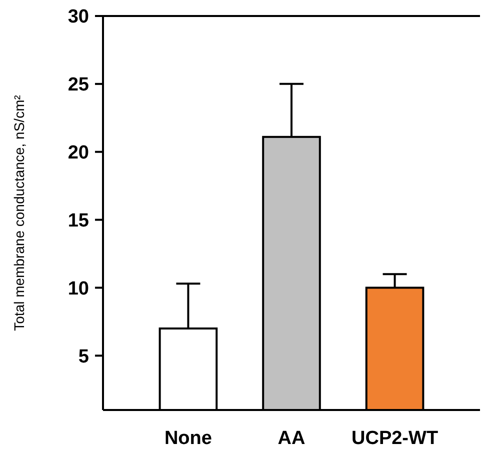  What do you see at coordinates (395, 438) in the screenshot?
I see `x-tick-label: UCP2-WT` at bounding box center [395, 438].